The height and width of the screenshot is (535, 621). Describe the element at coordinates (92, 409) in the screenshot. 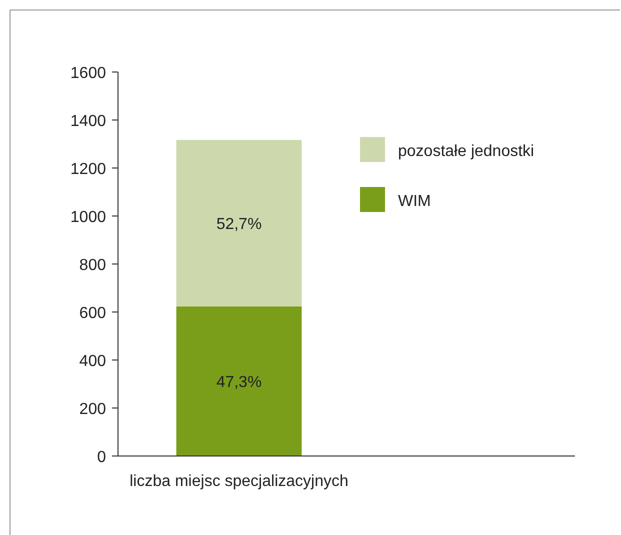

I see `y-tick-label: 200` at that location.